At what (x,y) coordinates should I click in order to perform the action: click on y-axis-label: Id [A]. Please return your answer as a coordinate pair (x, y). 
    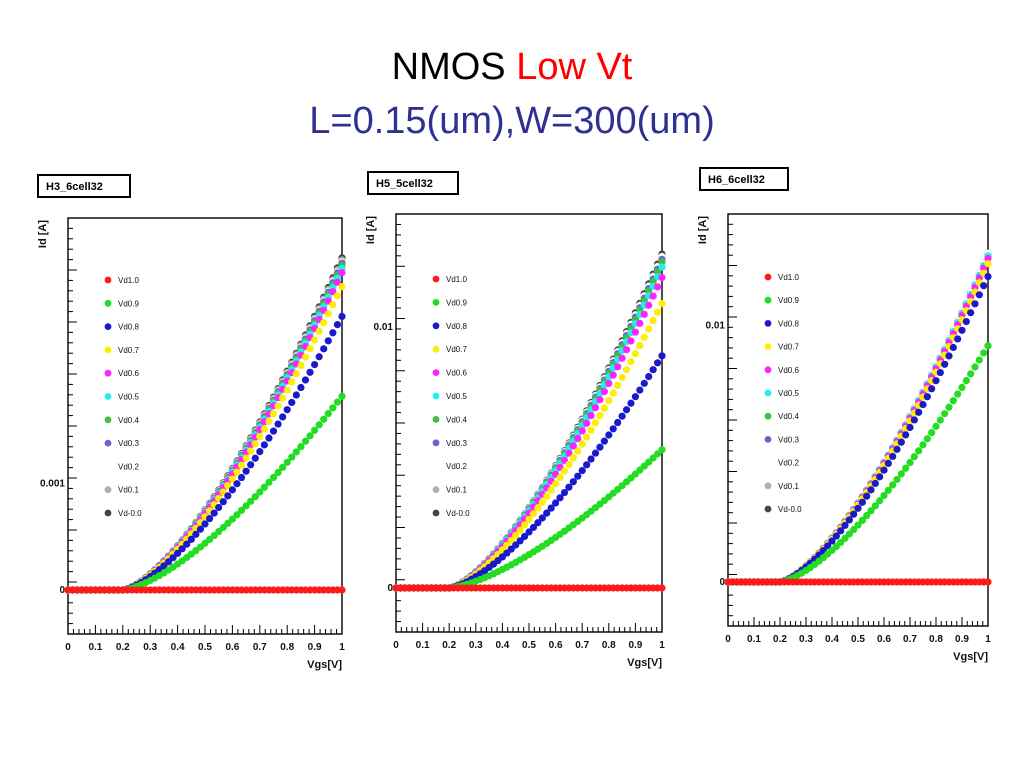
    Looking at the image, I should click on (43, 234).